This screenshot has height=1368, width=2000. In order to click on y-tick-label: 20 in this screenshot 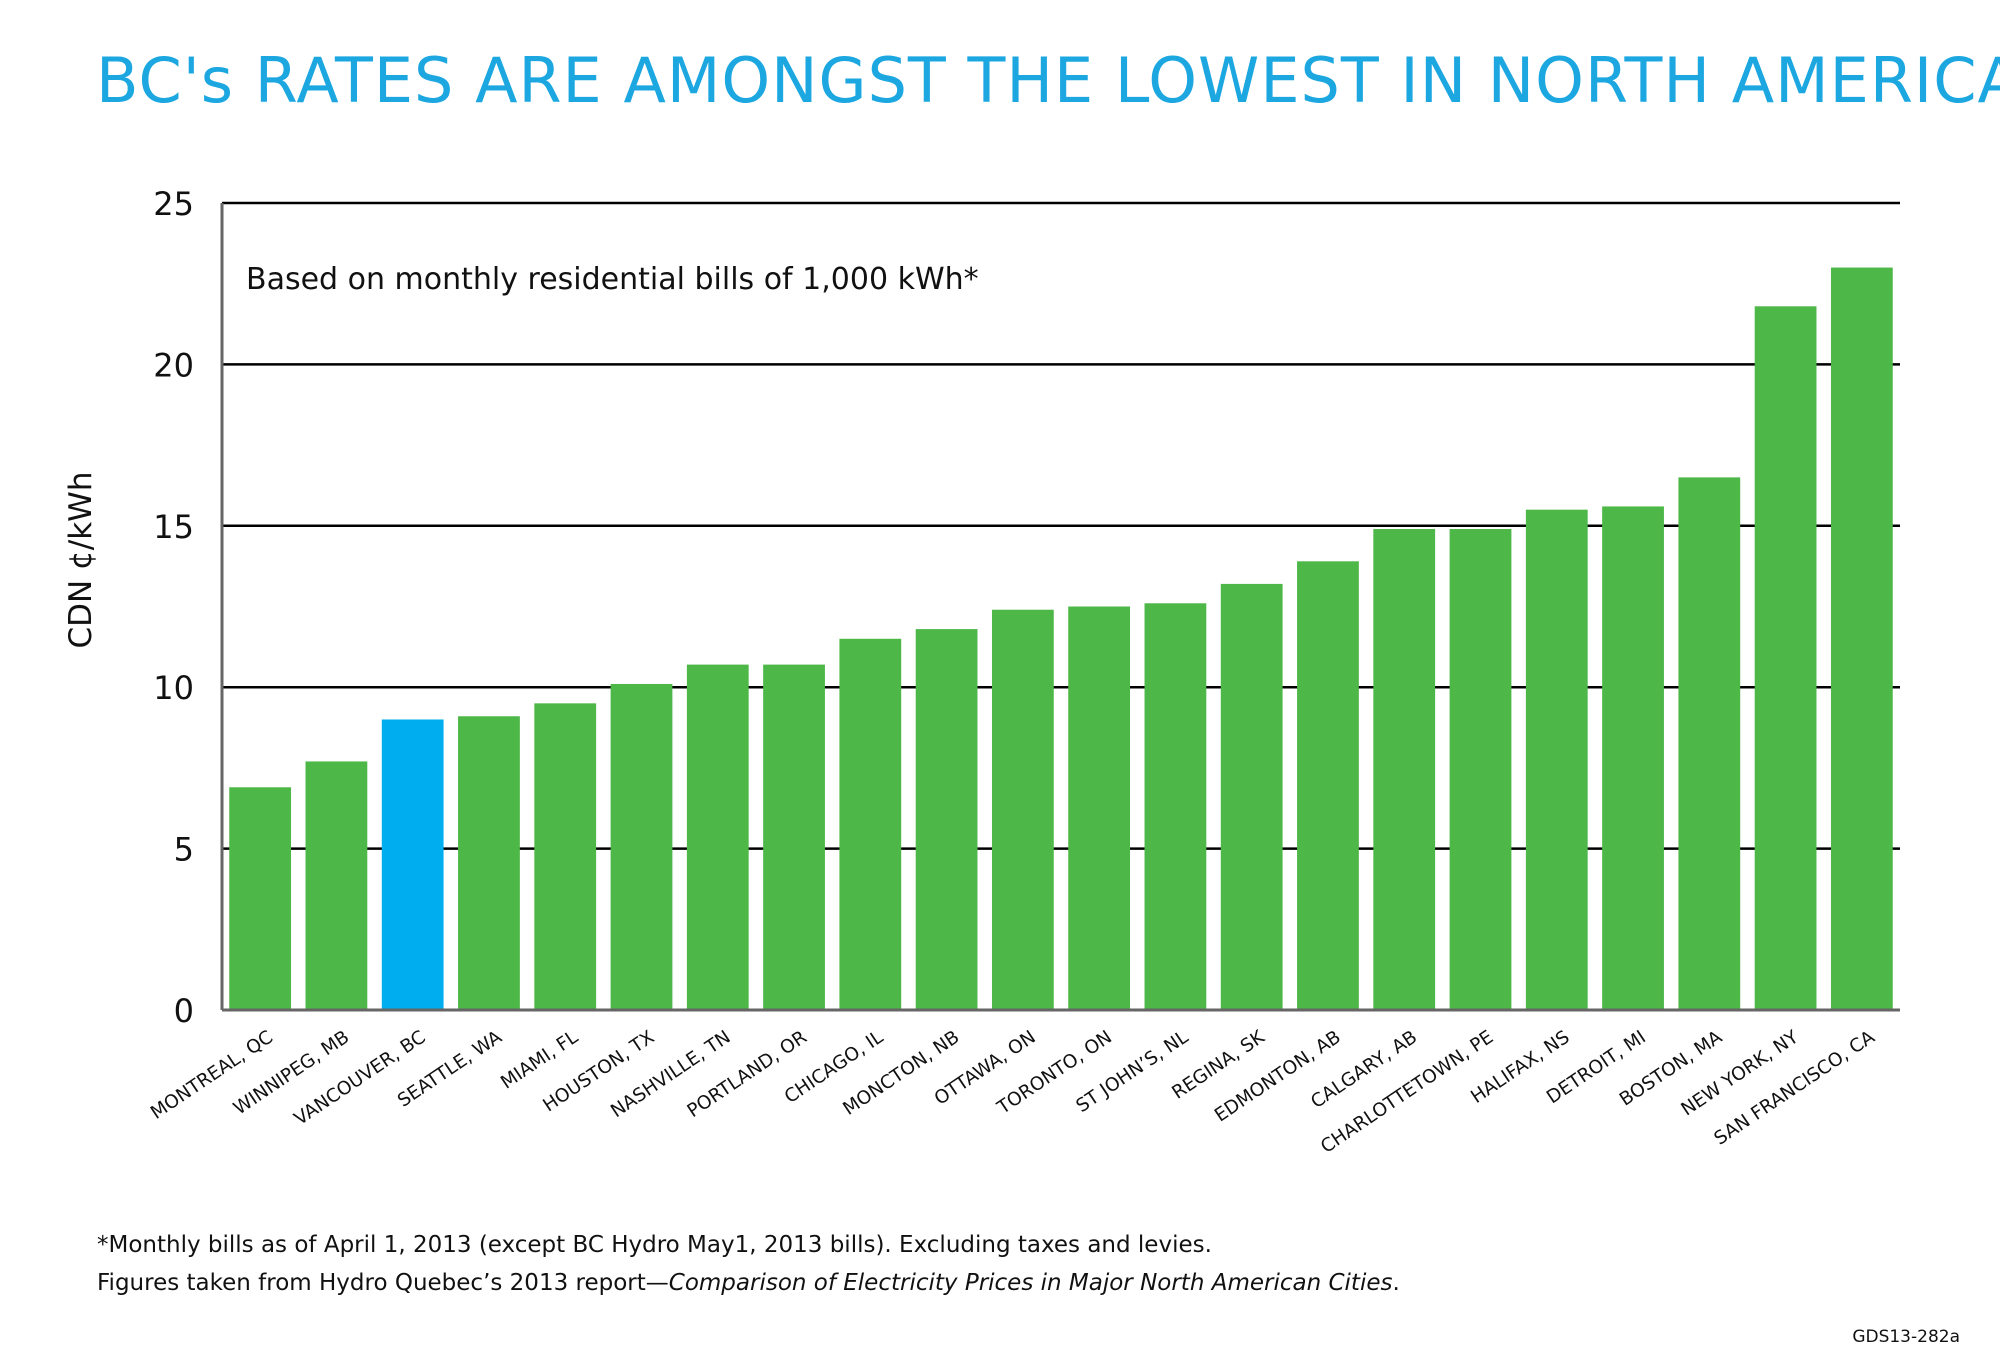, I will do `click(173, 365)`.